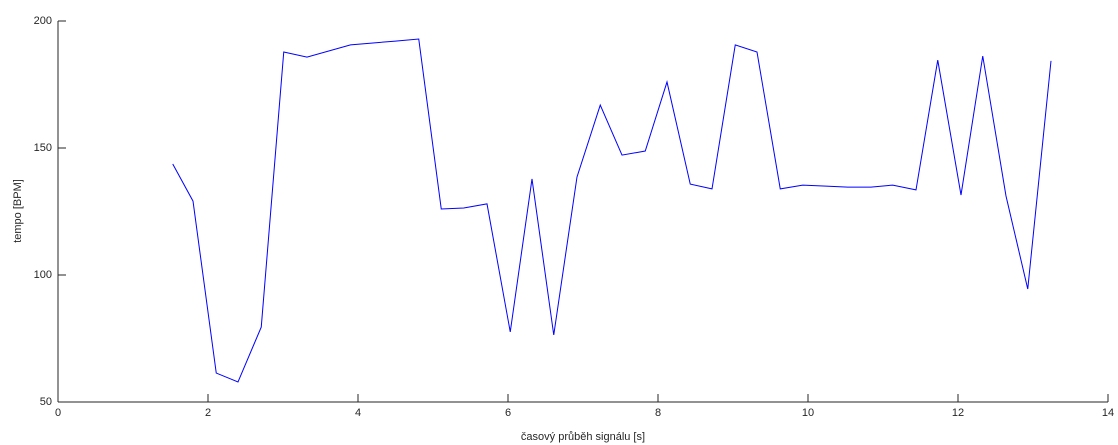  Describe the element at coordinates (18, 211) in the screenshot. I see `y-axis-label: tempo [BPM]` at that location.